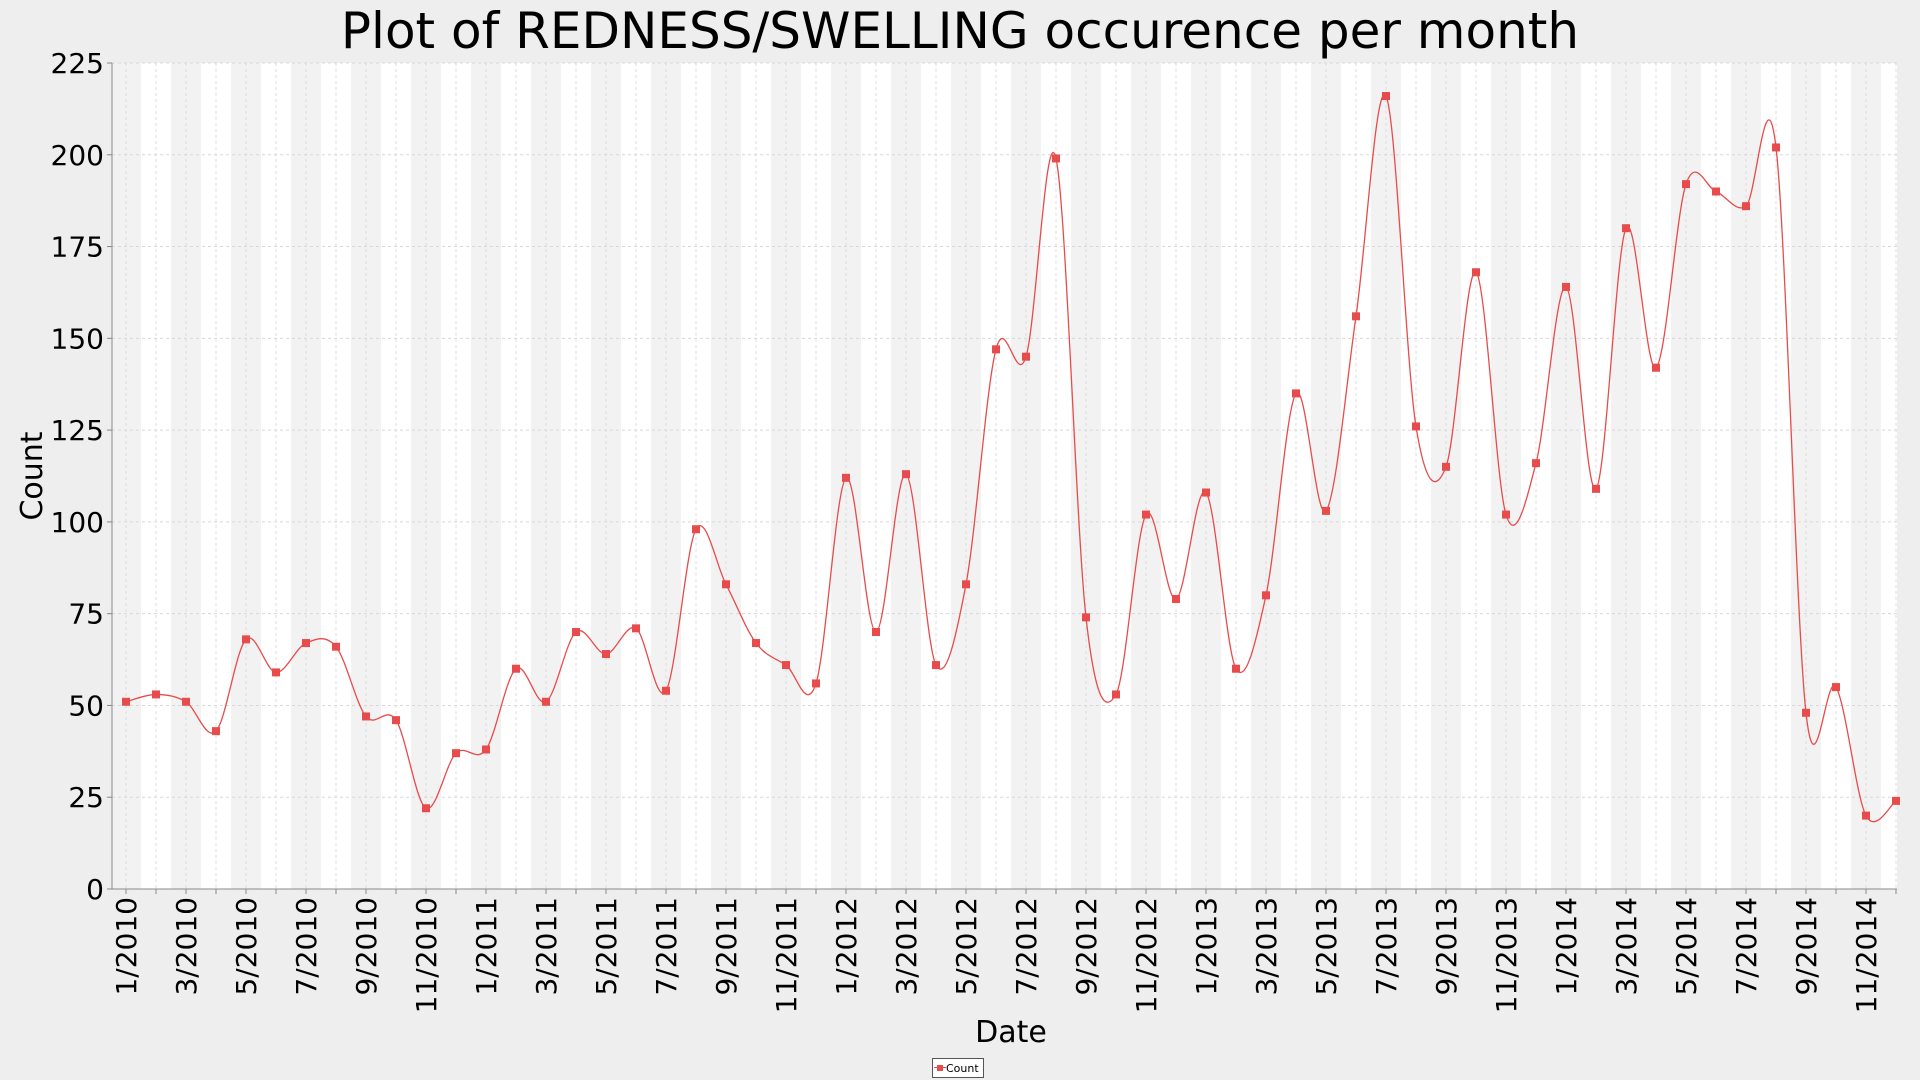 The width and height of the screenshot is (1920, 1080). Describe the element at coordinates (606, 946) in the screenshot. I see `x-tick-label: 5/2011` at that location.